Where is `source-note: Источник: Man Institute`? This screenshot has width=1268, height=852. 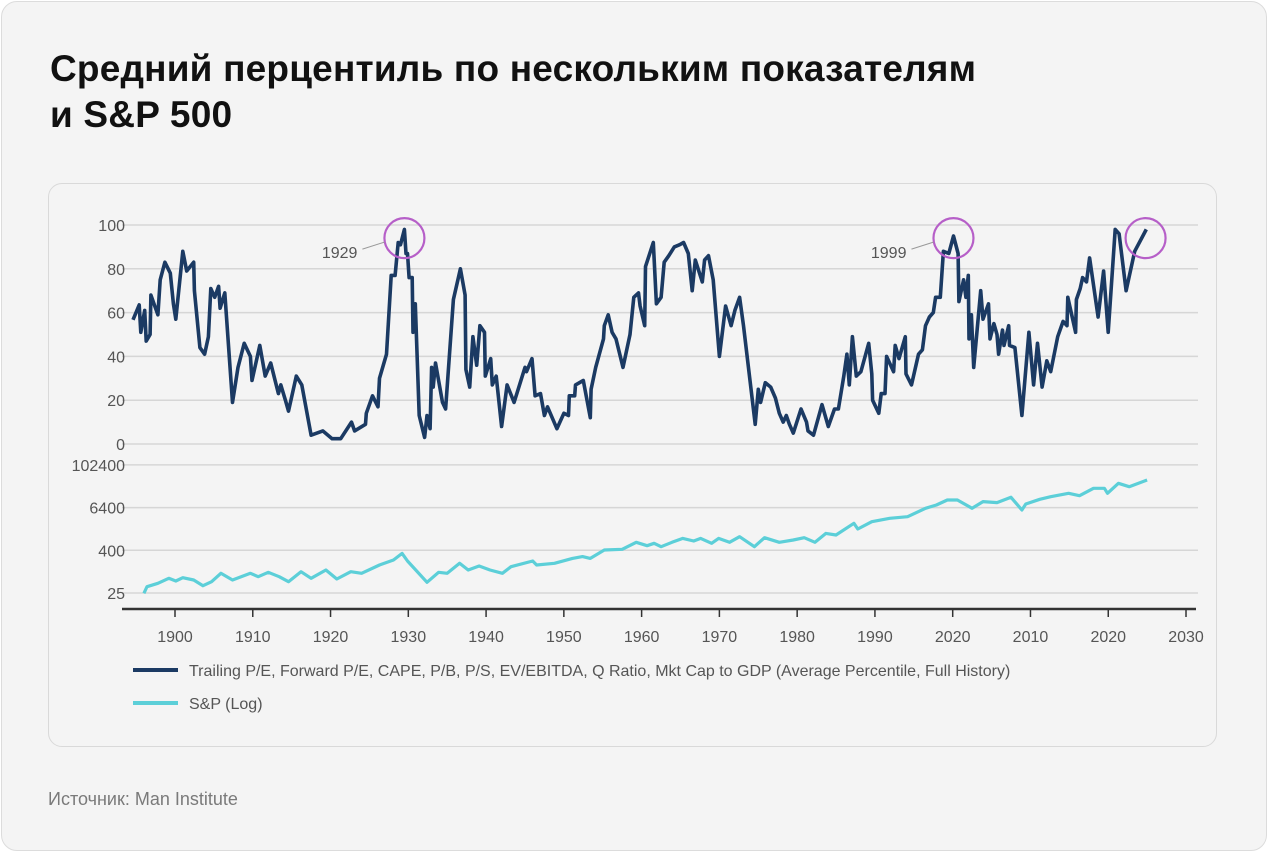 source-note: Источник: Man Institute is located at coordinates (143, 799).